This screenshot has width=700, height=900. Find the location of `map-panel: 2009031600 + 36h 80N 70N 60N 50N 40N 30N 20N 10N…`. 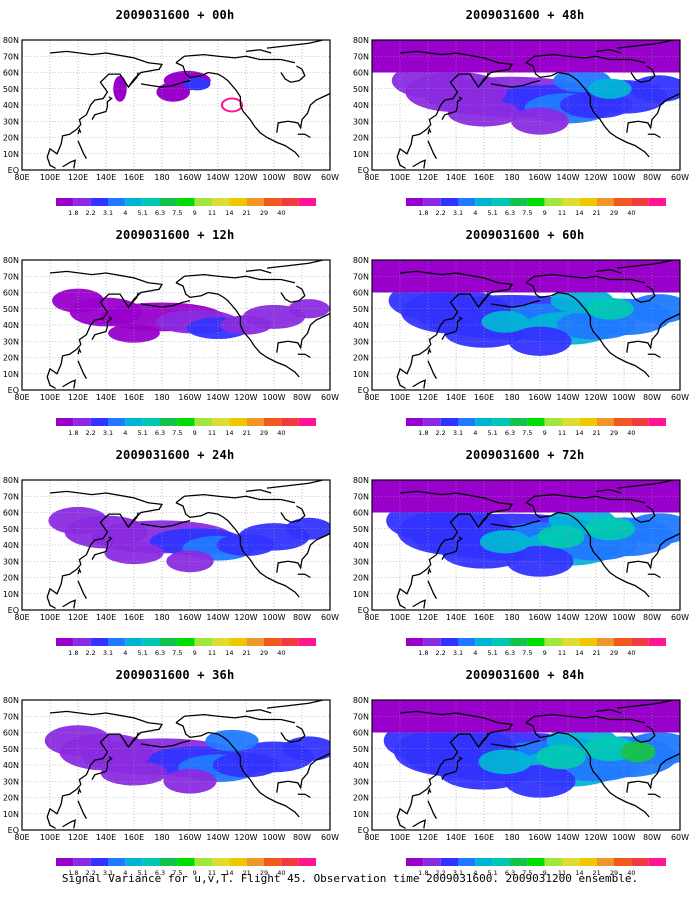

map-panel: 2009031600 + 36h 80N 70N 60N 50N 40N 30N 20N 10N… is located at coordinates (175, 769).